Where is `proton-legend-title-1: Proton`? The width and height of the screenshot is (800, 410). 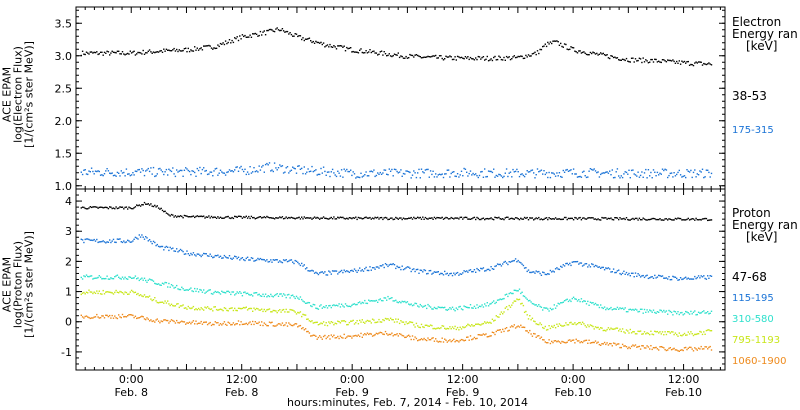 proton-legend-title-1: Proton is located at coordinates (751, 213).